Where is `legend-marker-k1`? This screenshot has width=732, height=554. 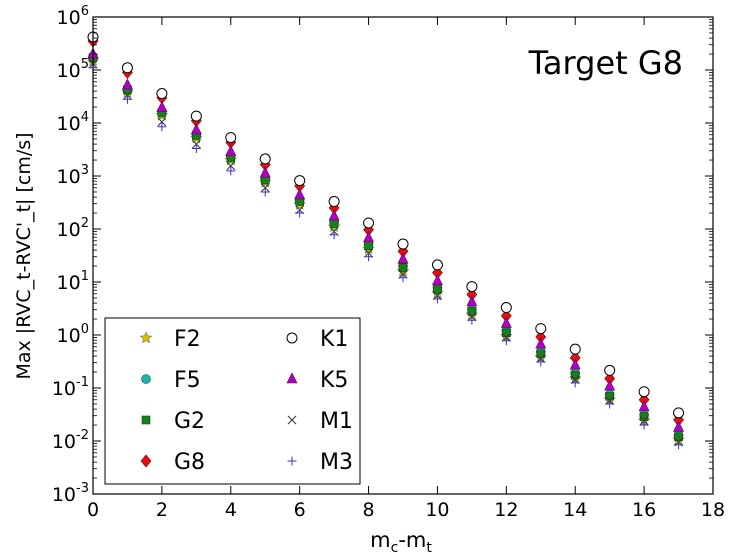 legend-marker-k1 is located at coordinates (292, 338).